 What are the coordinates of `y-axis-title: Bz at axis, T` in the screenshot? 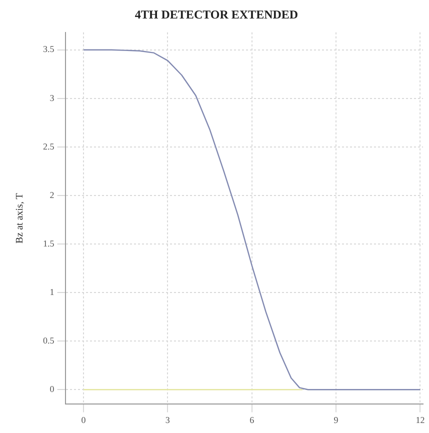 It's located at (20, 218).